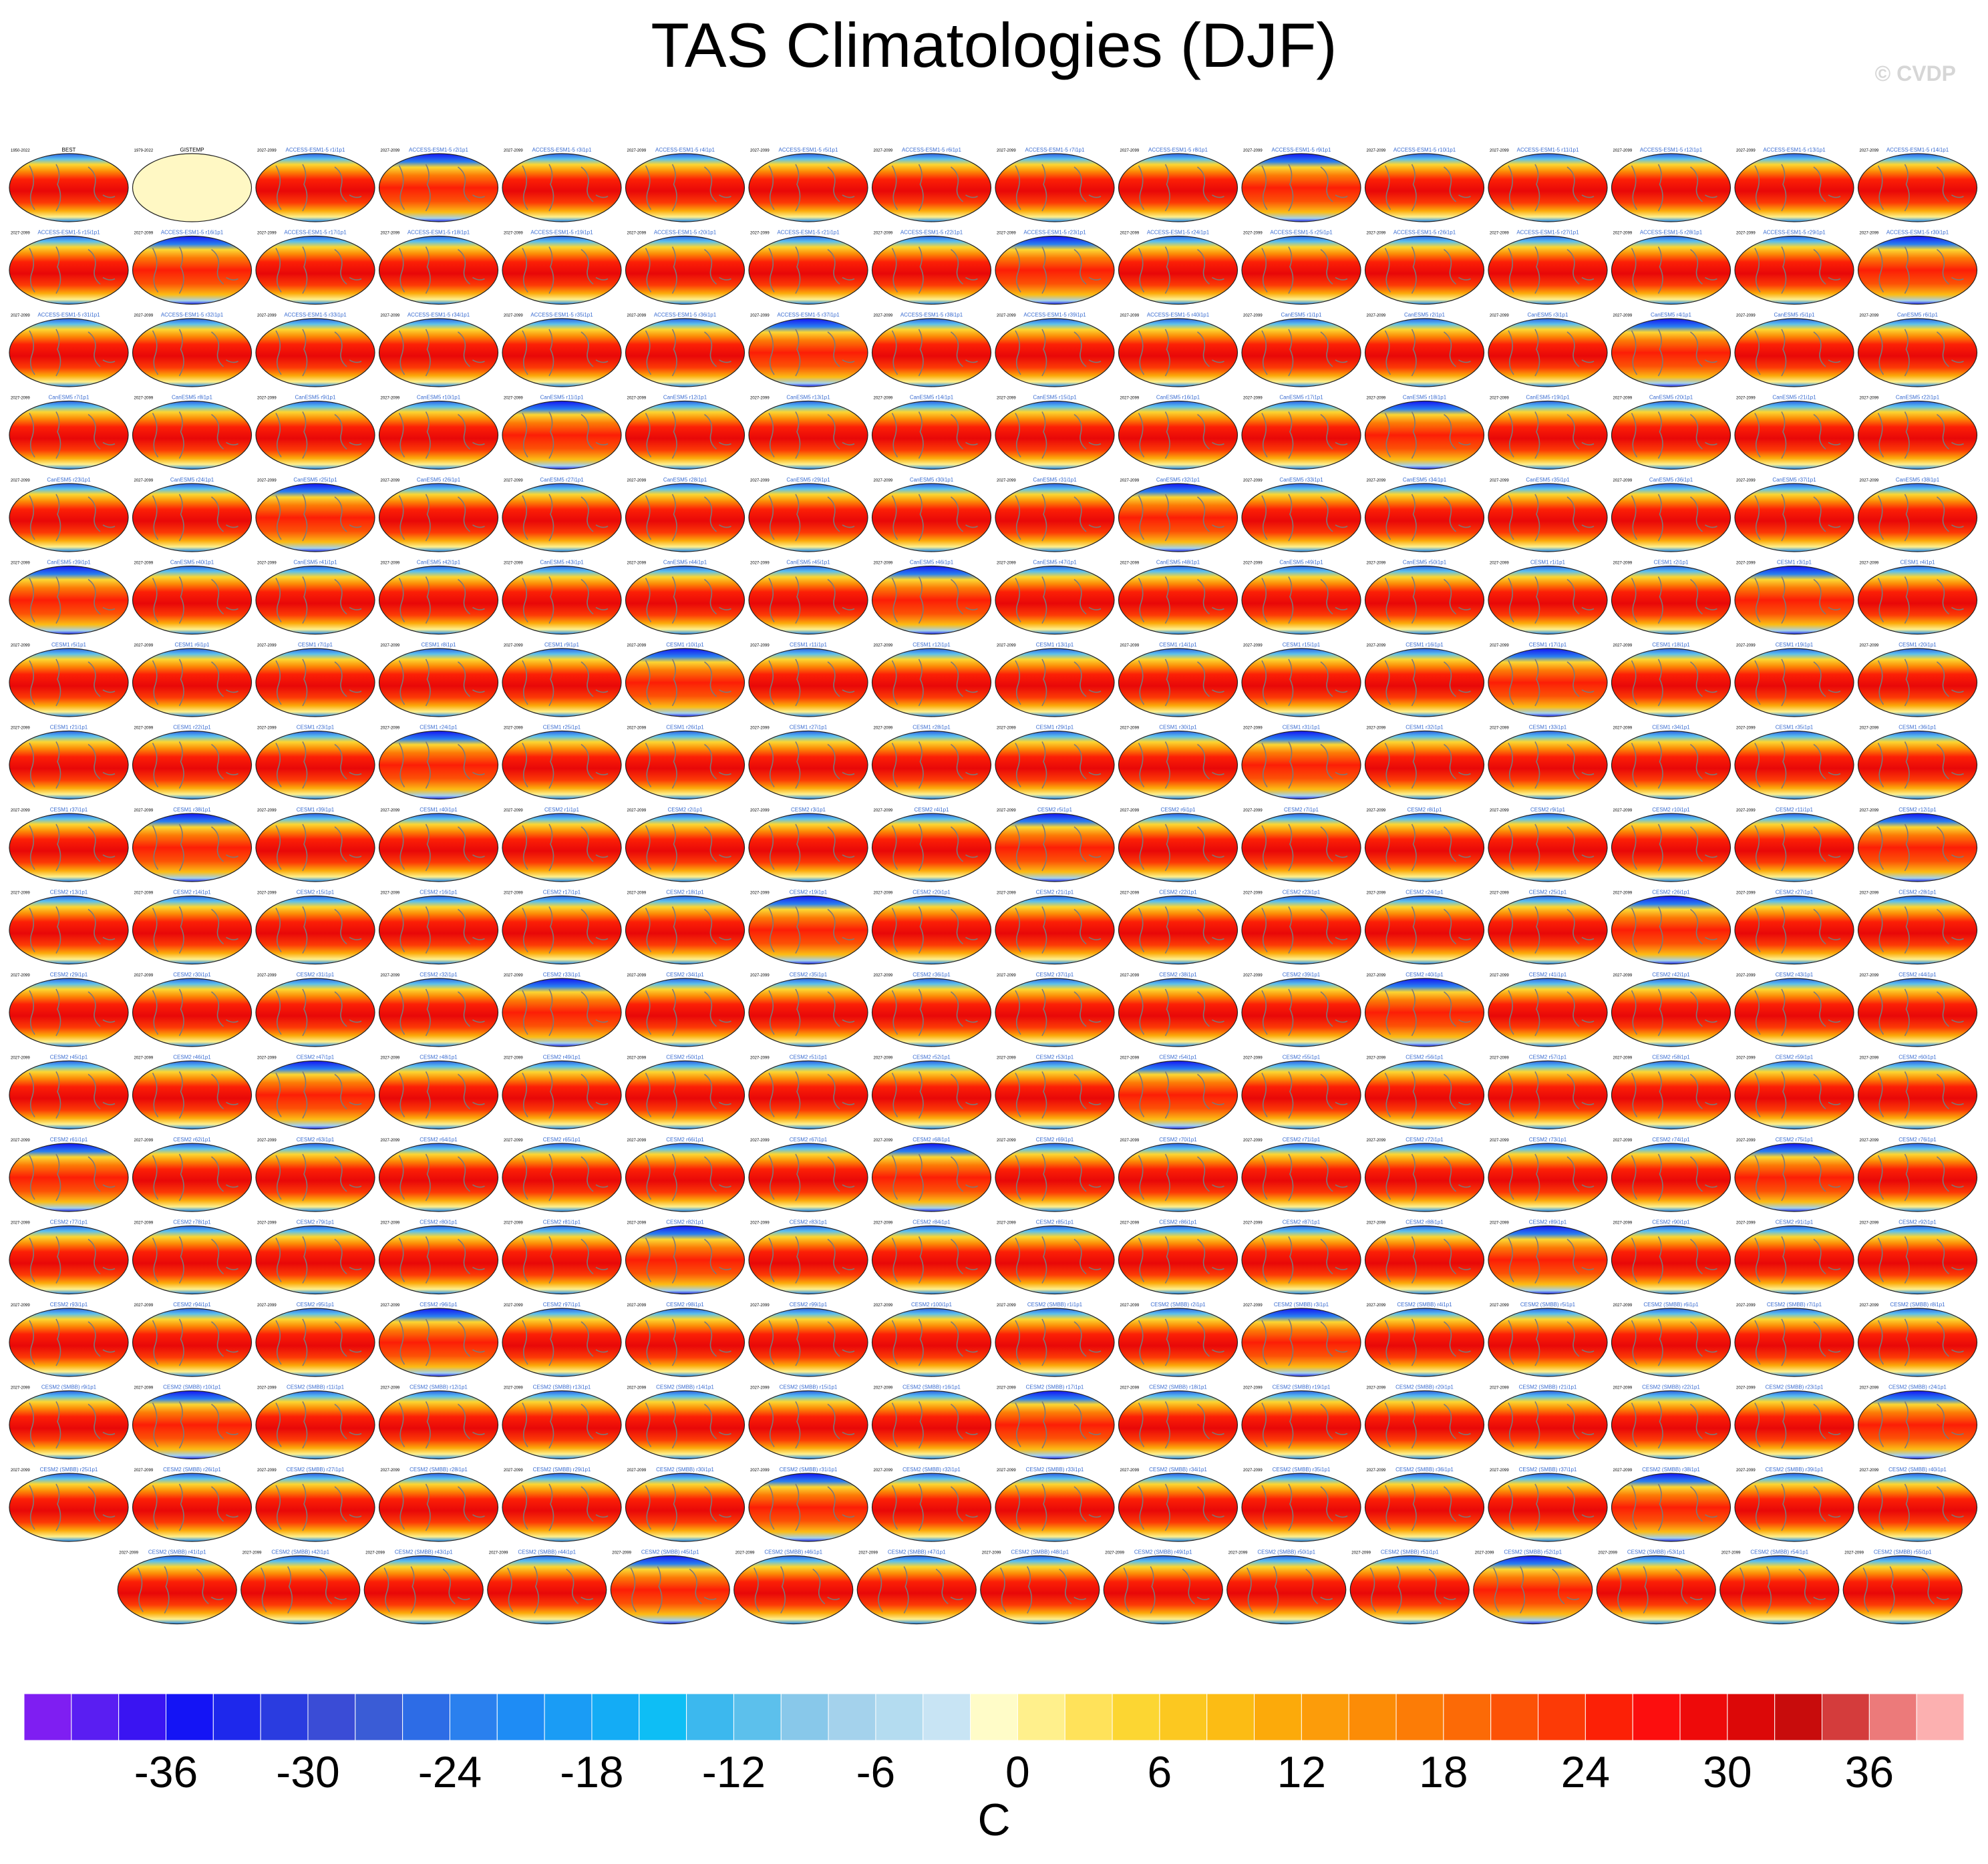 This screenshot has width=1988, height=1864. Describe the element at coordinates (1548, 645) in the screenshot. I see `panel-title: CESM1 r17i1p1` at that location.